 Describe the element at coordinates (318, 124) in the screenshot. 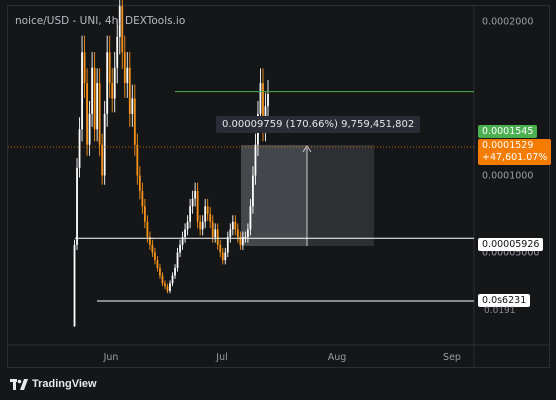

I see `measure-label: 0.00009759 (170.66%) 9,759,451,802` at that location.